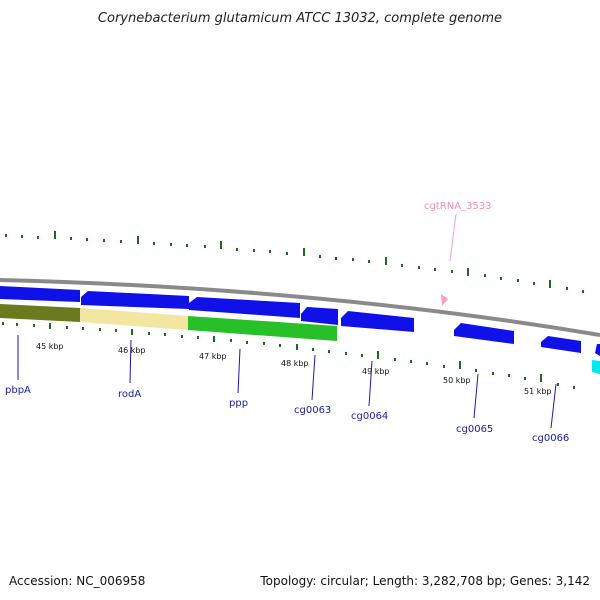 This screenshot has height=600, width=600. I want to click on colored-block-track, so click(300, 339).